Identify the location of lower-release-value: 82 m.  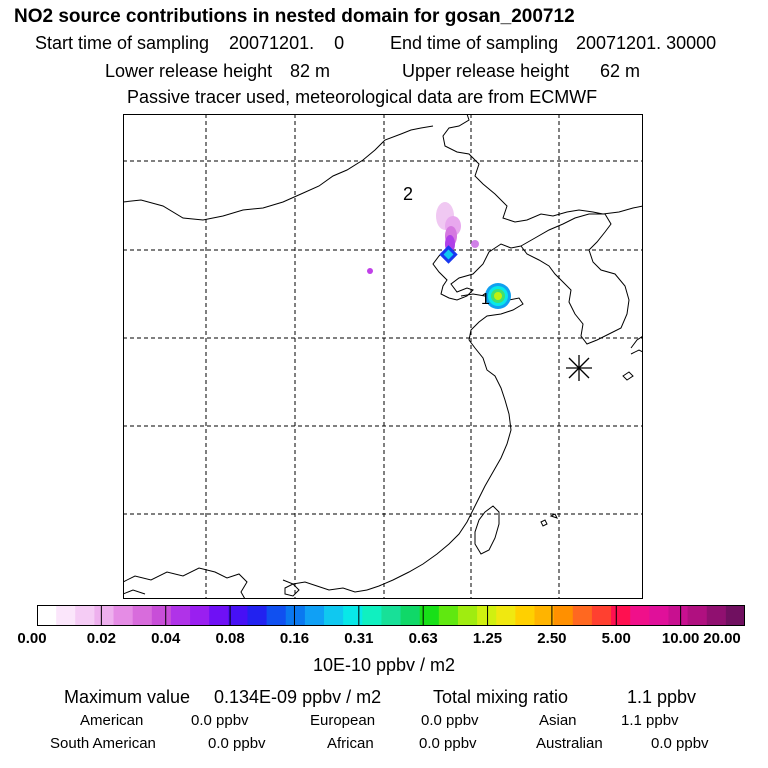
(310, 71).